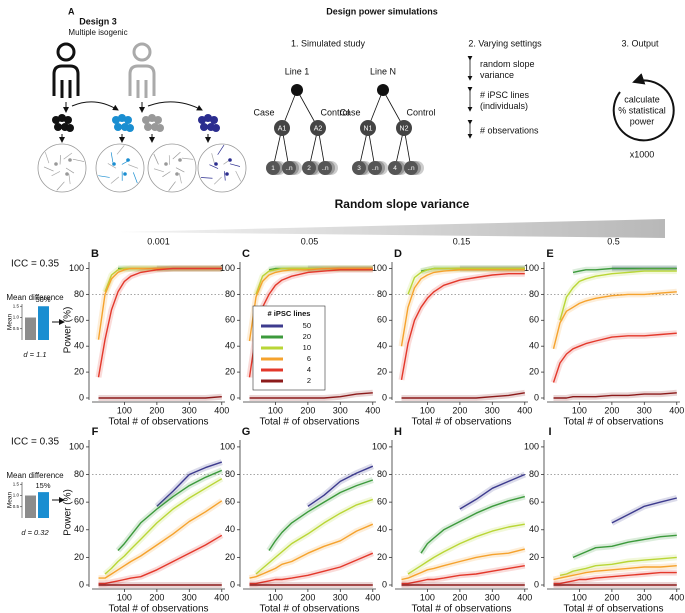  I want to click on arrows, so click(135, 122).